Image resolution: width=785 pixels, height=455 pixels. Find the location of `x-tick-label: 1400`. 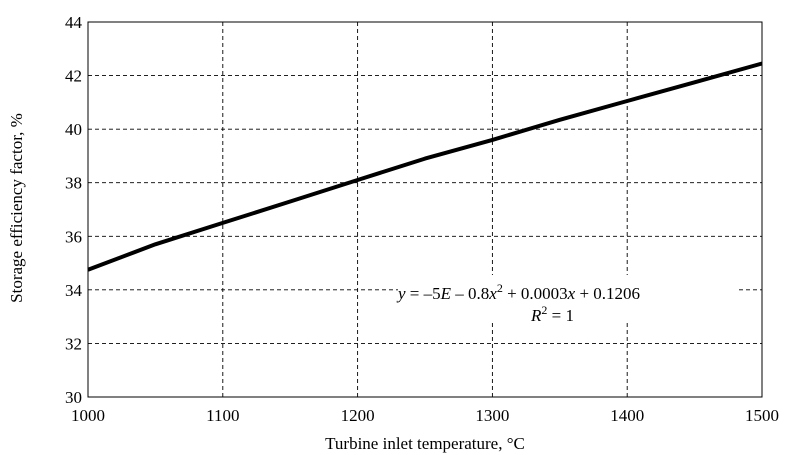

x-tick-label: 1400 is located at coordinates (627, 415).